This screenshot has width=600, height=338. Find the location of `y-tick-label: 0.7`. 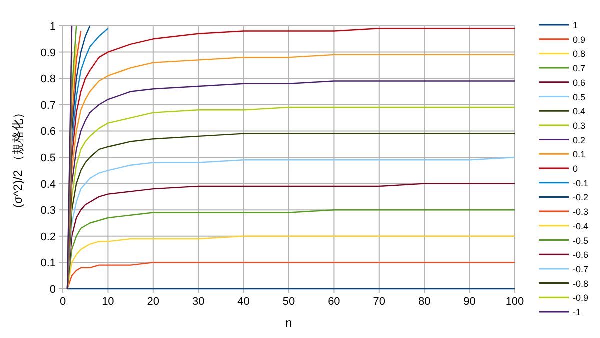

y-tick-label: 0.7 is located at coordinates (48, 106).